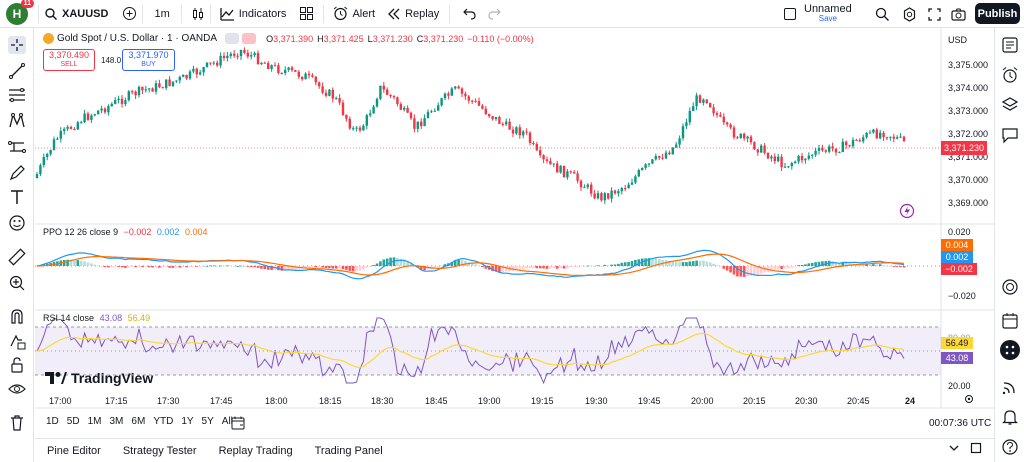  What do you see at coordinates (348, 450) in the screenshot?
I see `bottom-tab: Trading Panel` at bounding box center [348, 450].